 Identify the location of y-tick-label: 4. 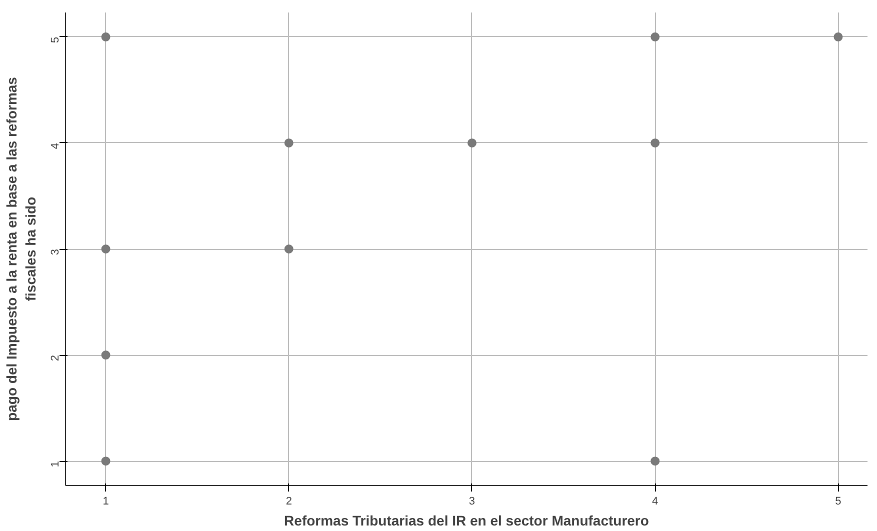
(56, 146).